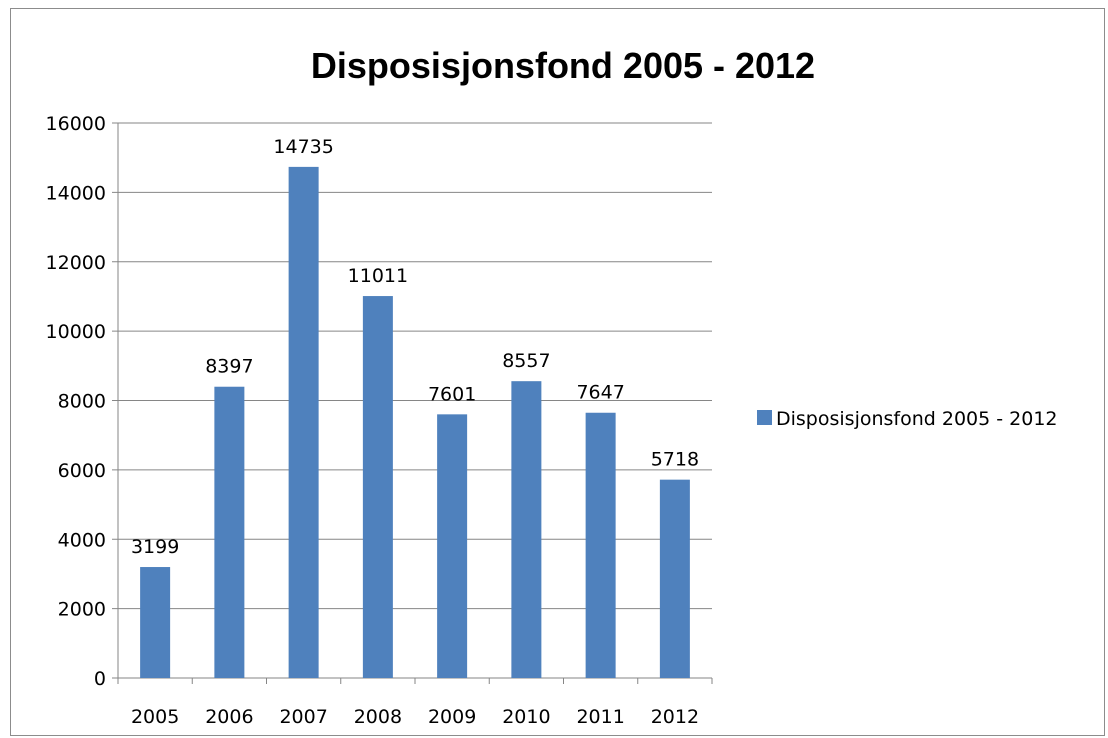 This screenshot has width=1108, height=738. Describe the element at coordinates (155, 717) in the screenshot. I see `x-tick-label: 2005` at that location.